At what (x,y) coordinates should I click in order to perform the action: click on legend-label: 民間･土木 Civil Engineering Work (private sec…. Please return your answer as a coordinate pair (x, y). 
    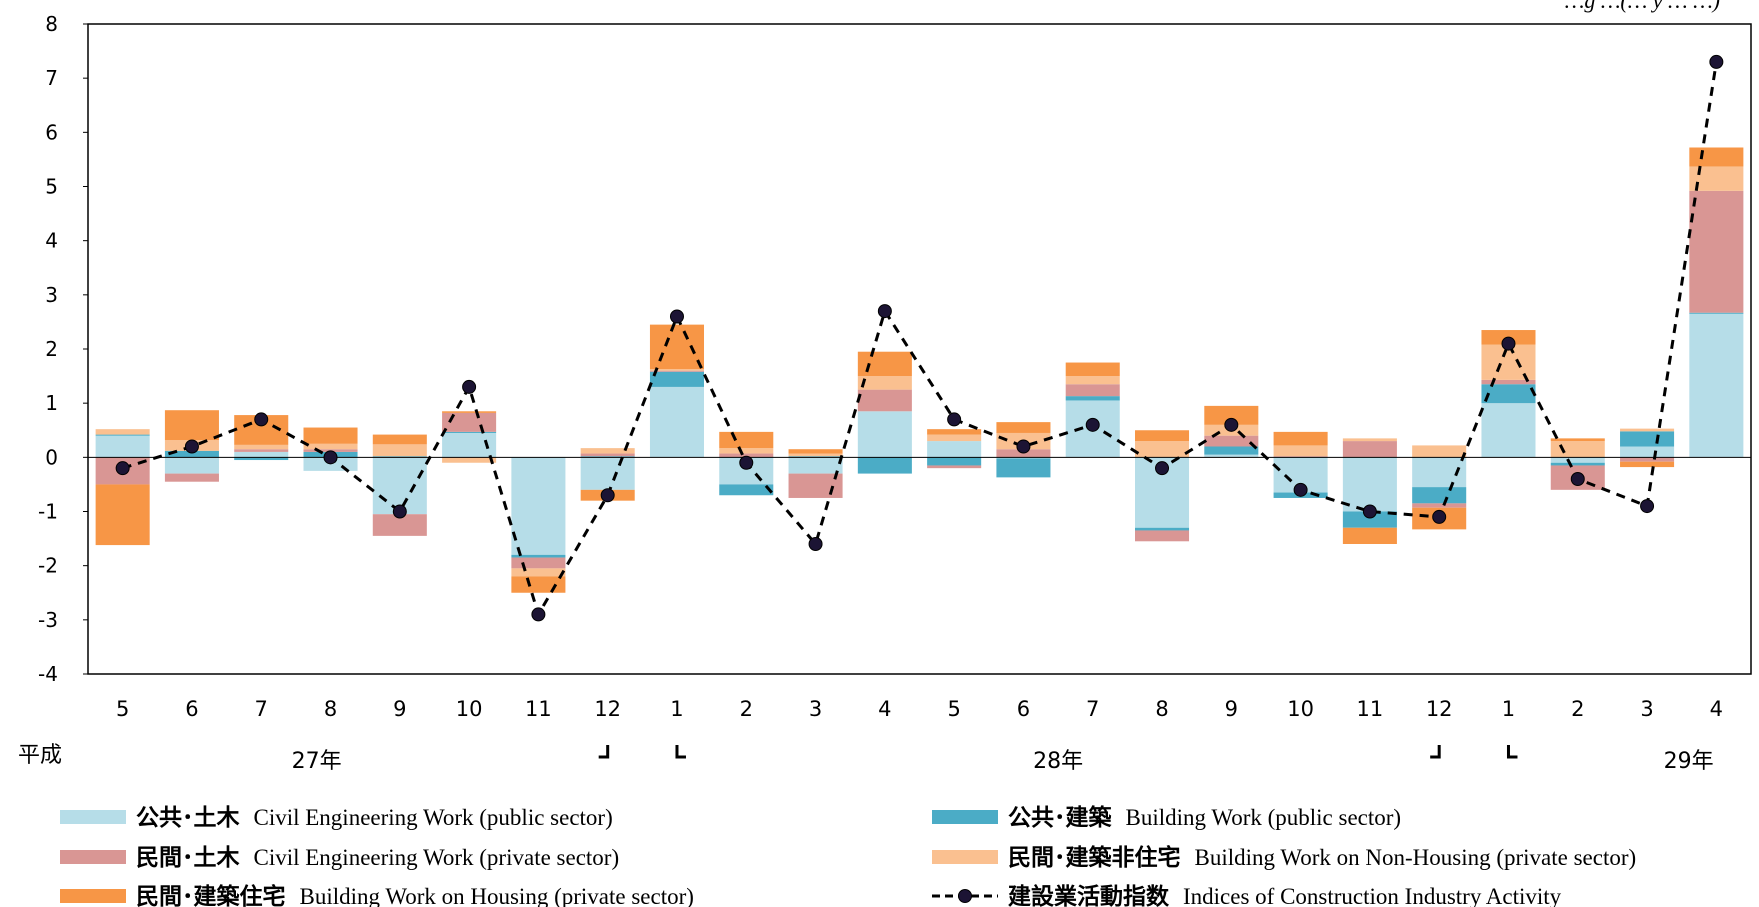
    Looking at the image, I should click on (377, 858).